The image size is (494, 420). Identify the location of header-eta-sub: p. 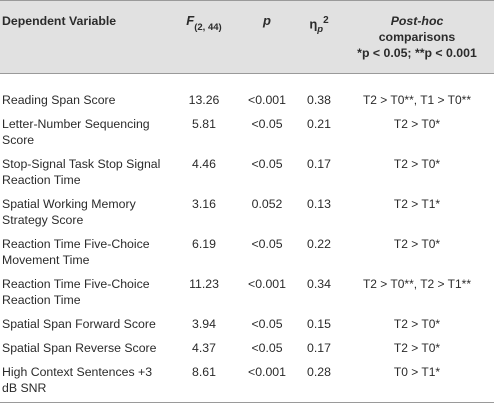
(320, 29).